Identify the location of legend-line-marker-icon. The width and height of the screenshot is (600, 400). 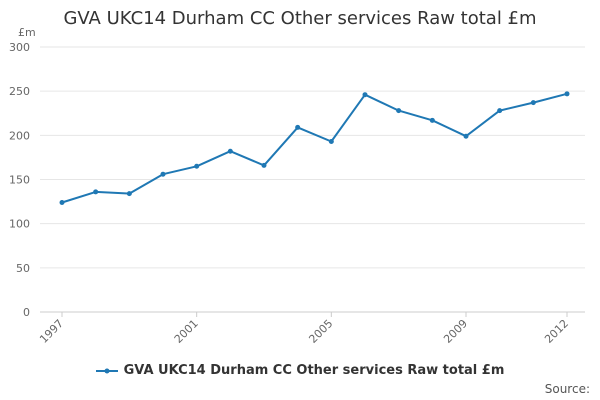
(106, 370).